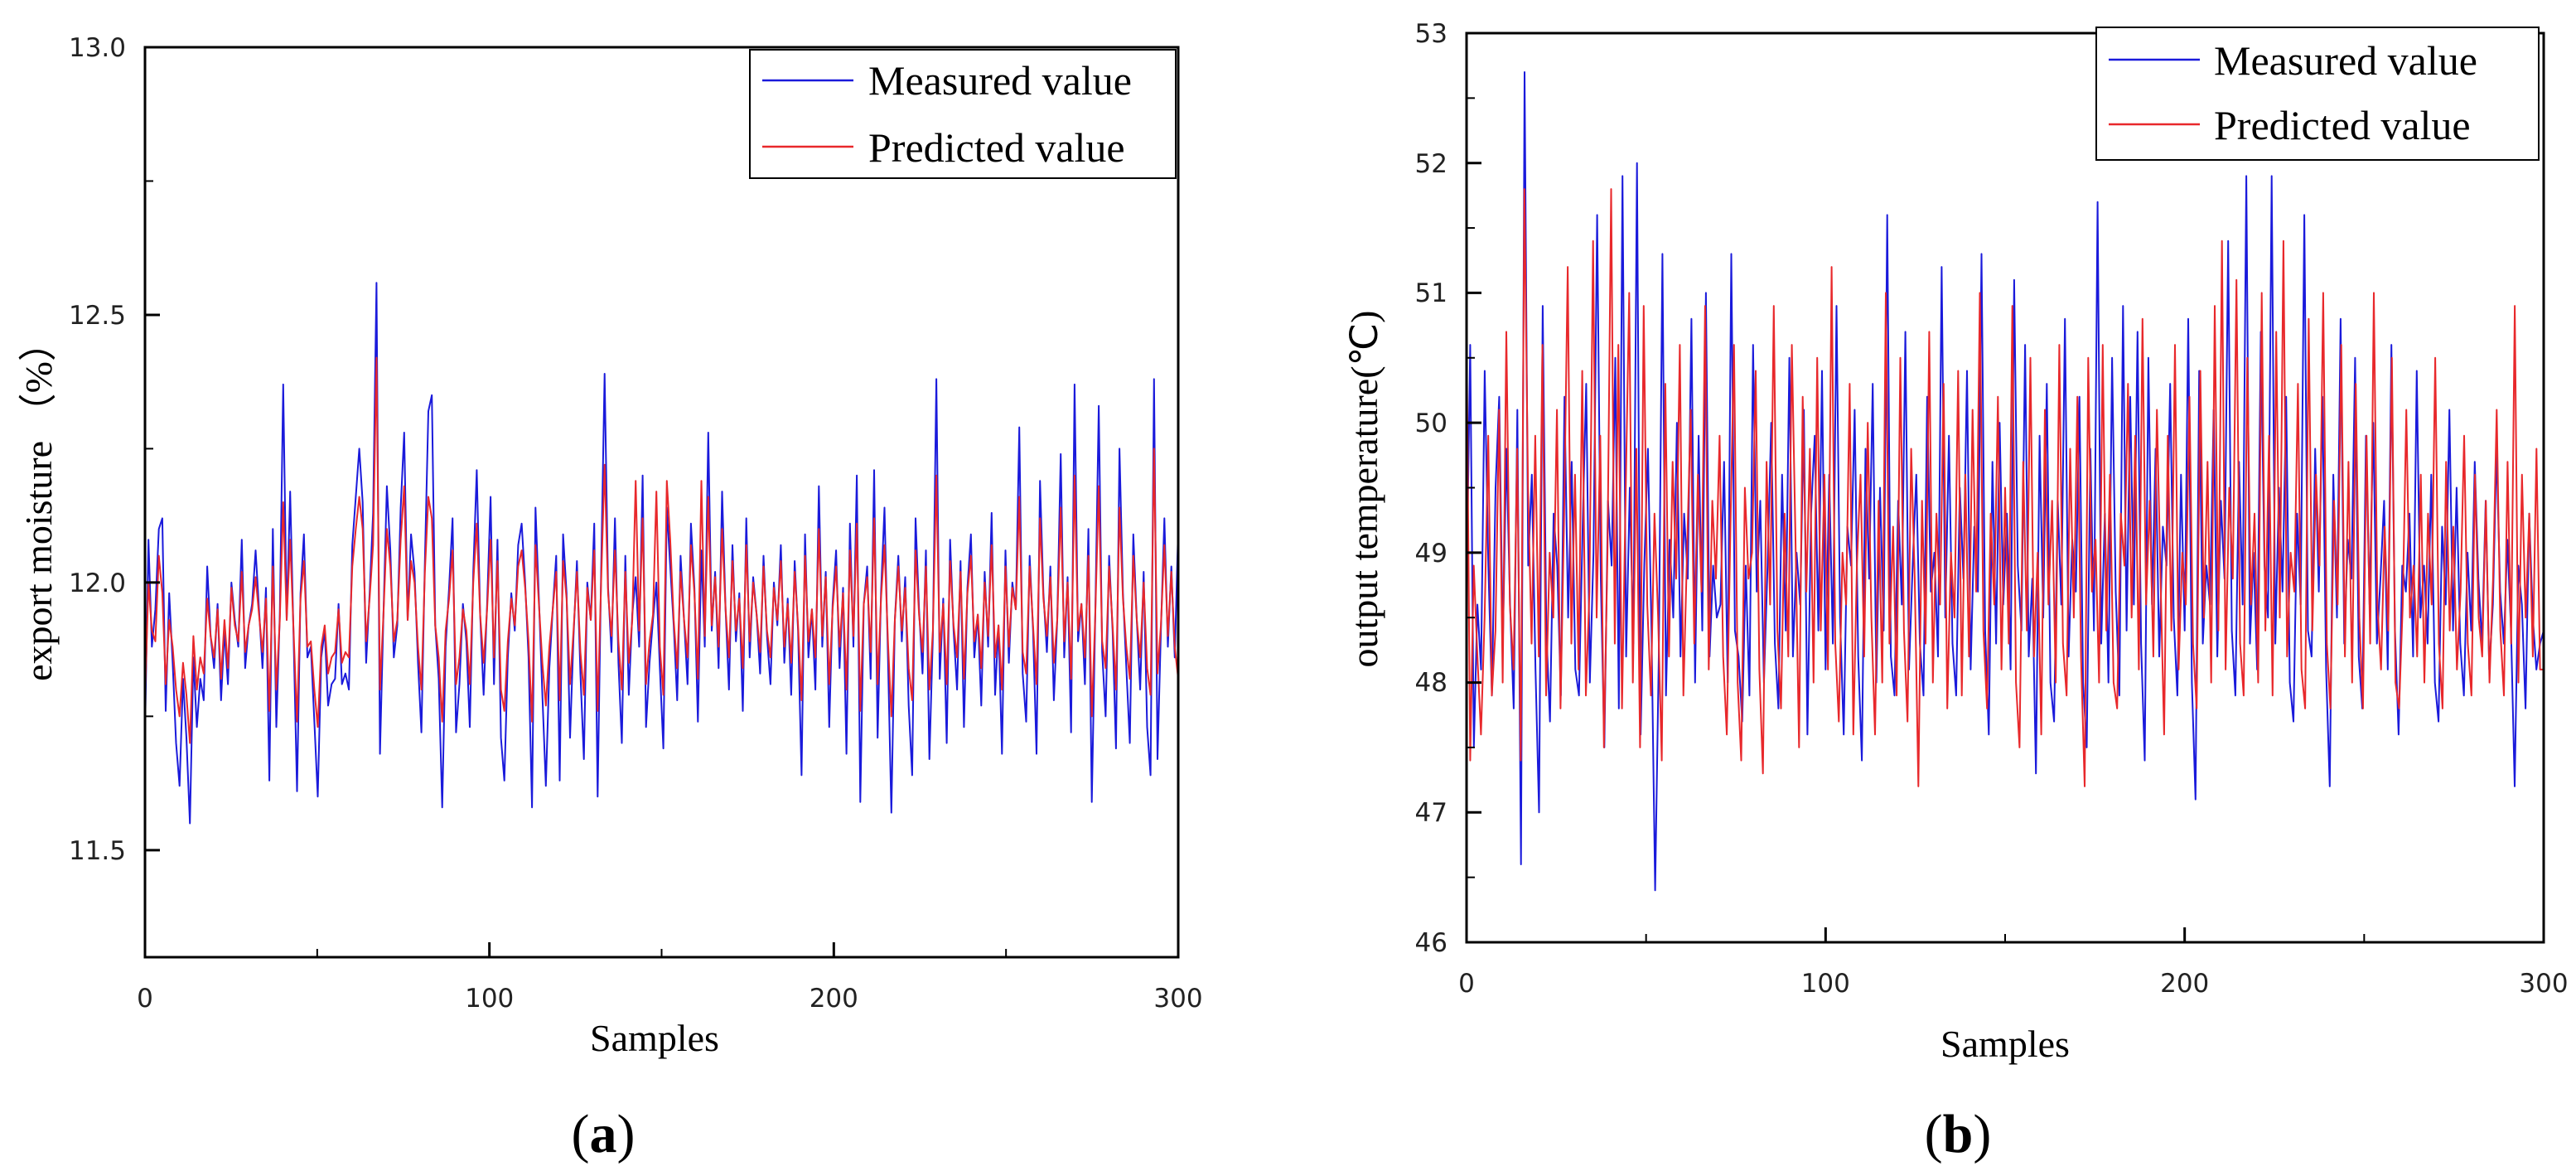  What do you see at coordinates (1825, 984) in the screenshot?
I see `x-tick-label-b-100: 100` at bounding box center [1825, 984].